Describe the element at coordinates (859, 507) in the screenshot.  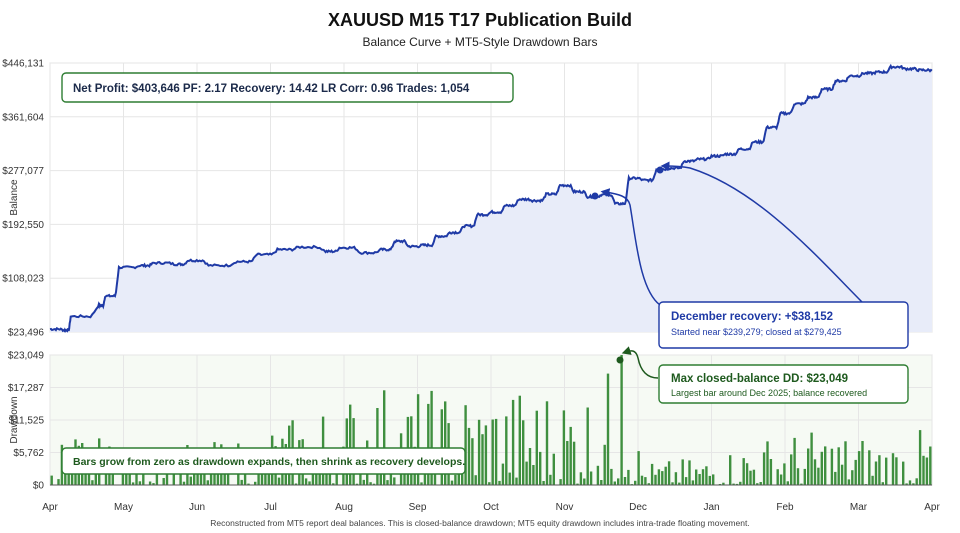
I see `x-tick-label: Mar` at that location.